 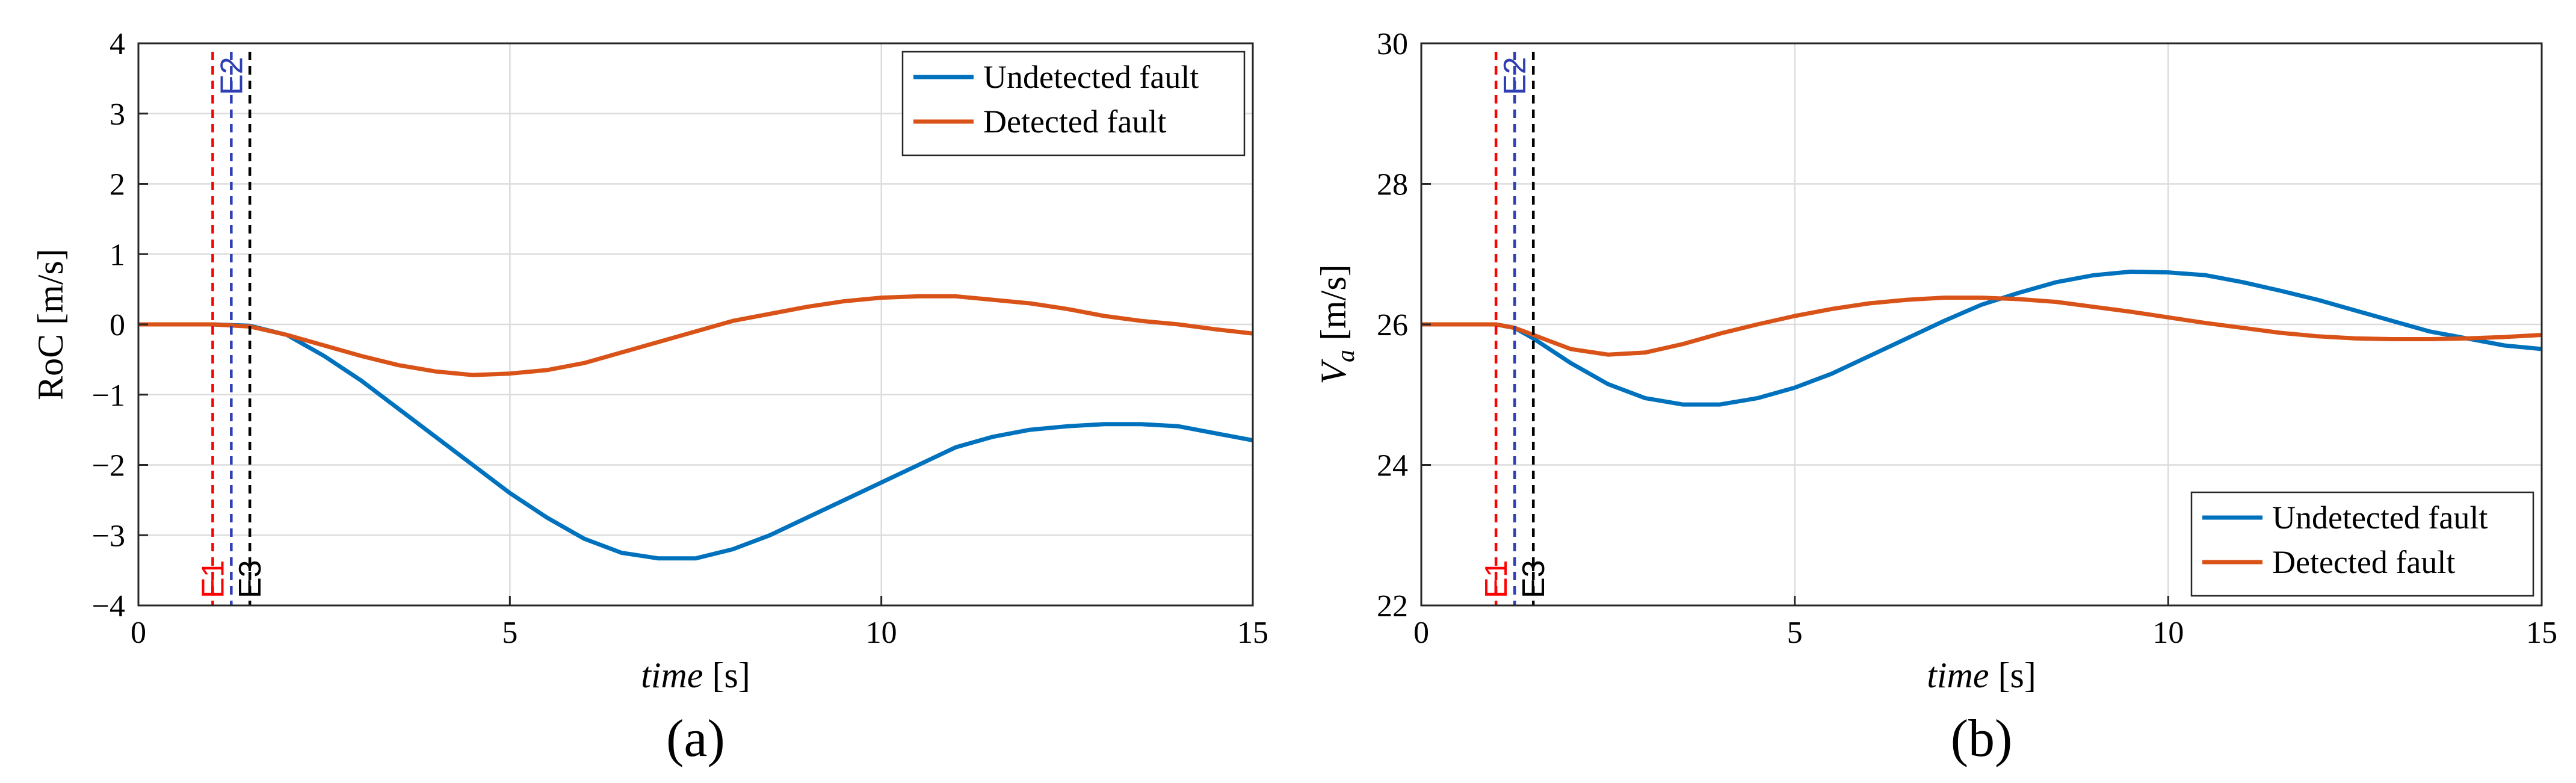 What do you see at coordinates (108, 466) in the screenshot?
I see `y-tick-label: −2` at bounding box center [108, 466].